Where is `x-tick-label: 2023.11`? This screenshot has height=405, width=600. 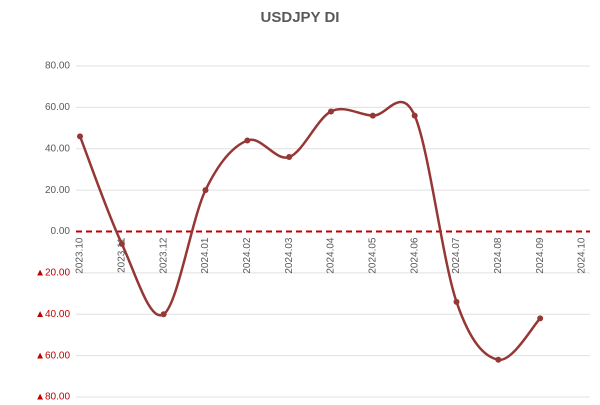
x-tick-label: 2023.11 is located at coordinates (121, 255).